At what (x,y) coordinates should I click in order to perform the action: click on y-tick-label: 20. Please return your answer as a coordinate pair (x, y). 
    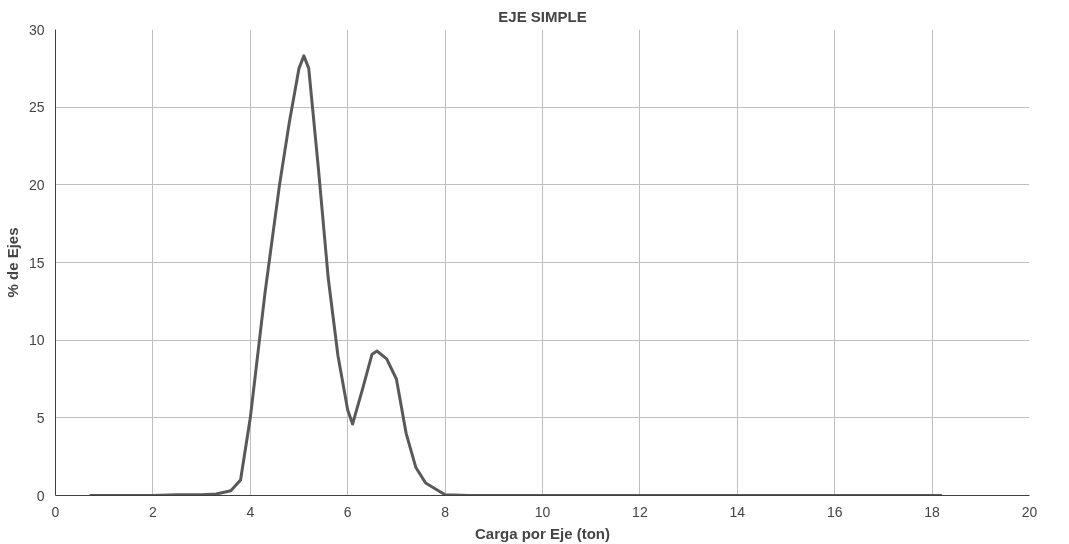
    Looking at the image, I should click on (36, 184).